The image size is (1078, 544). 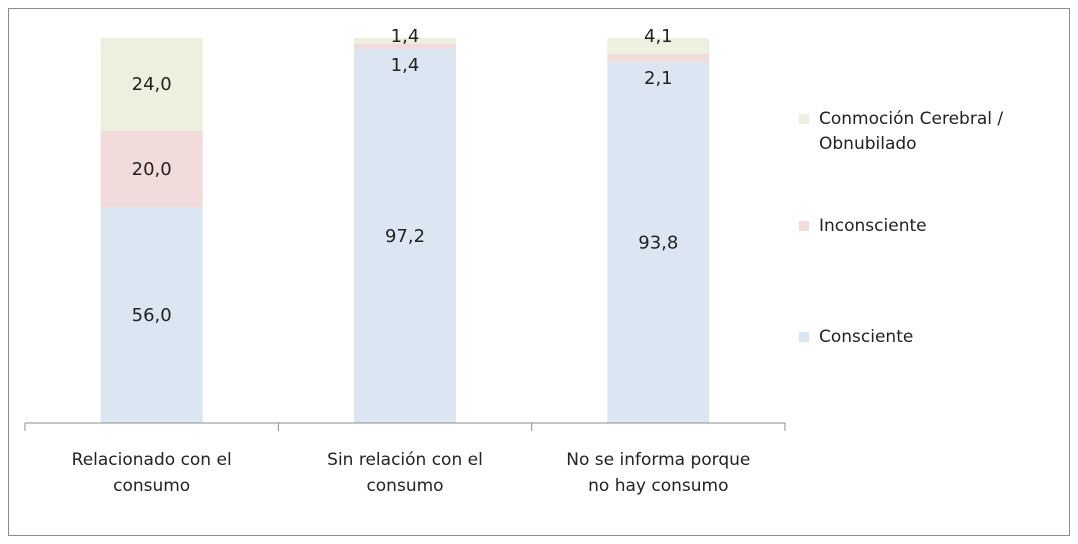 I want to click on category-label: Relacionado con el consumo, so click(x=152, y=473).